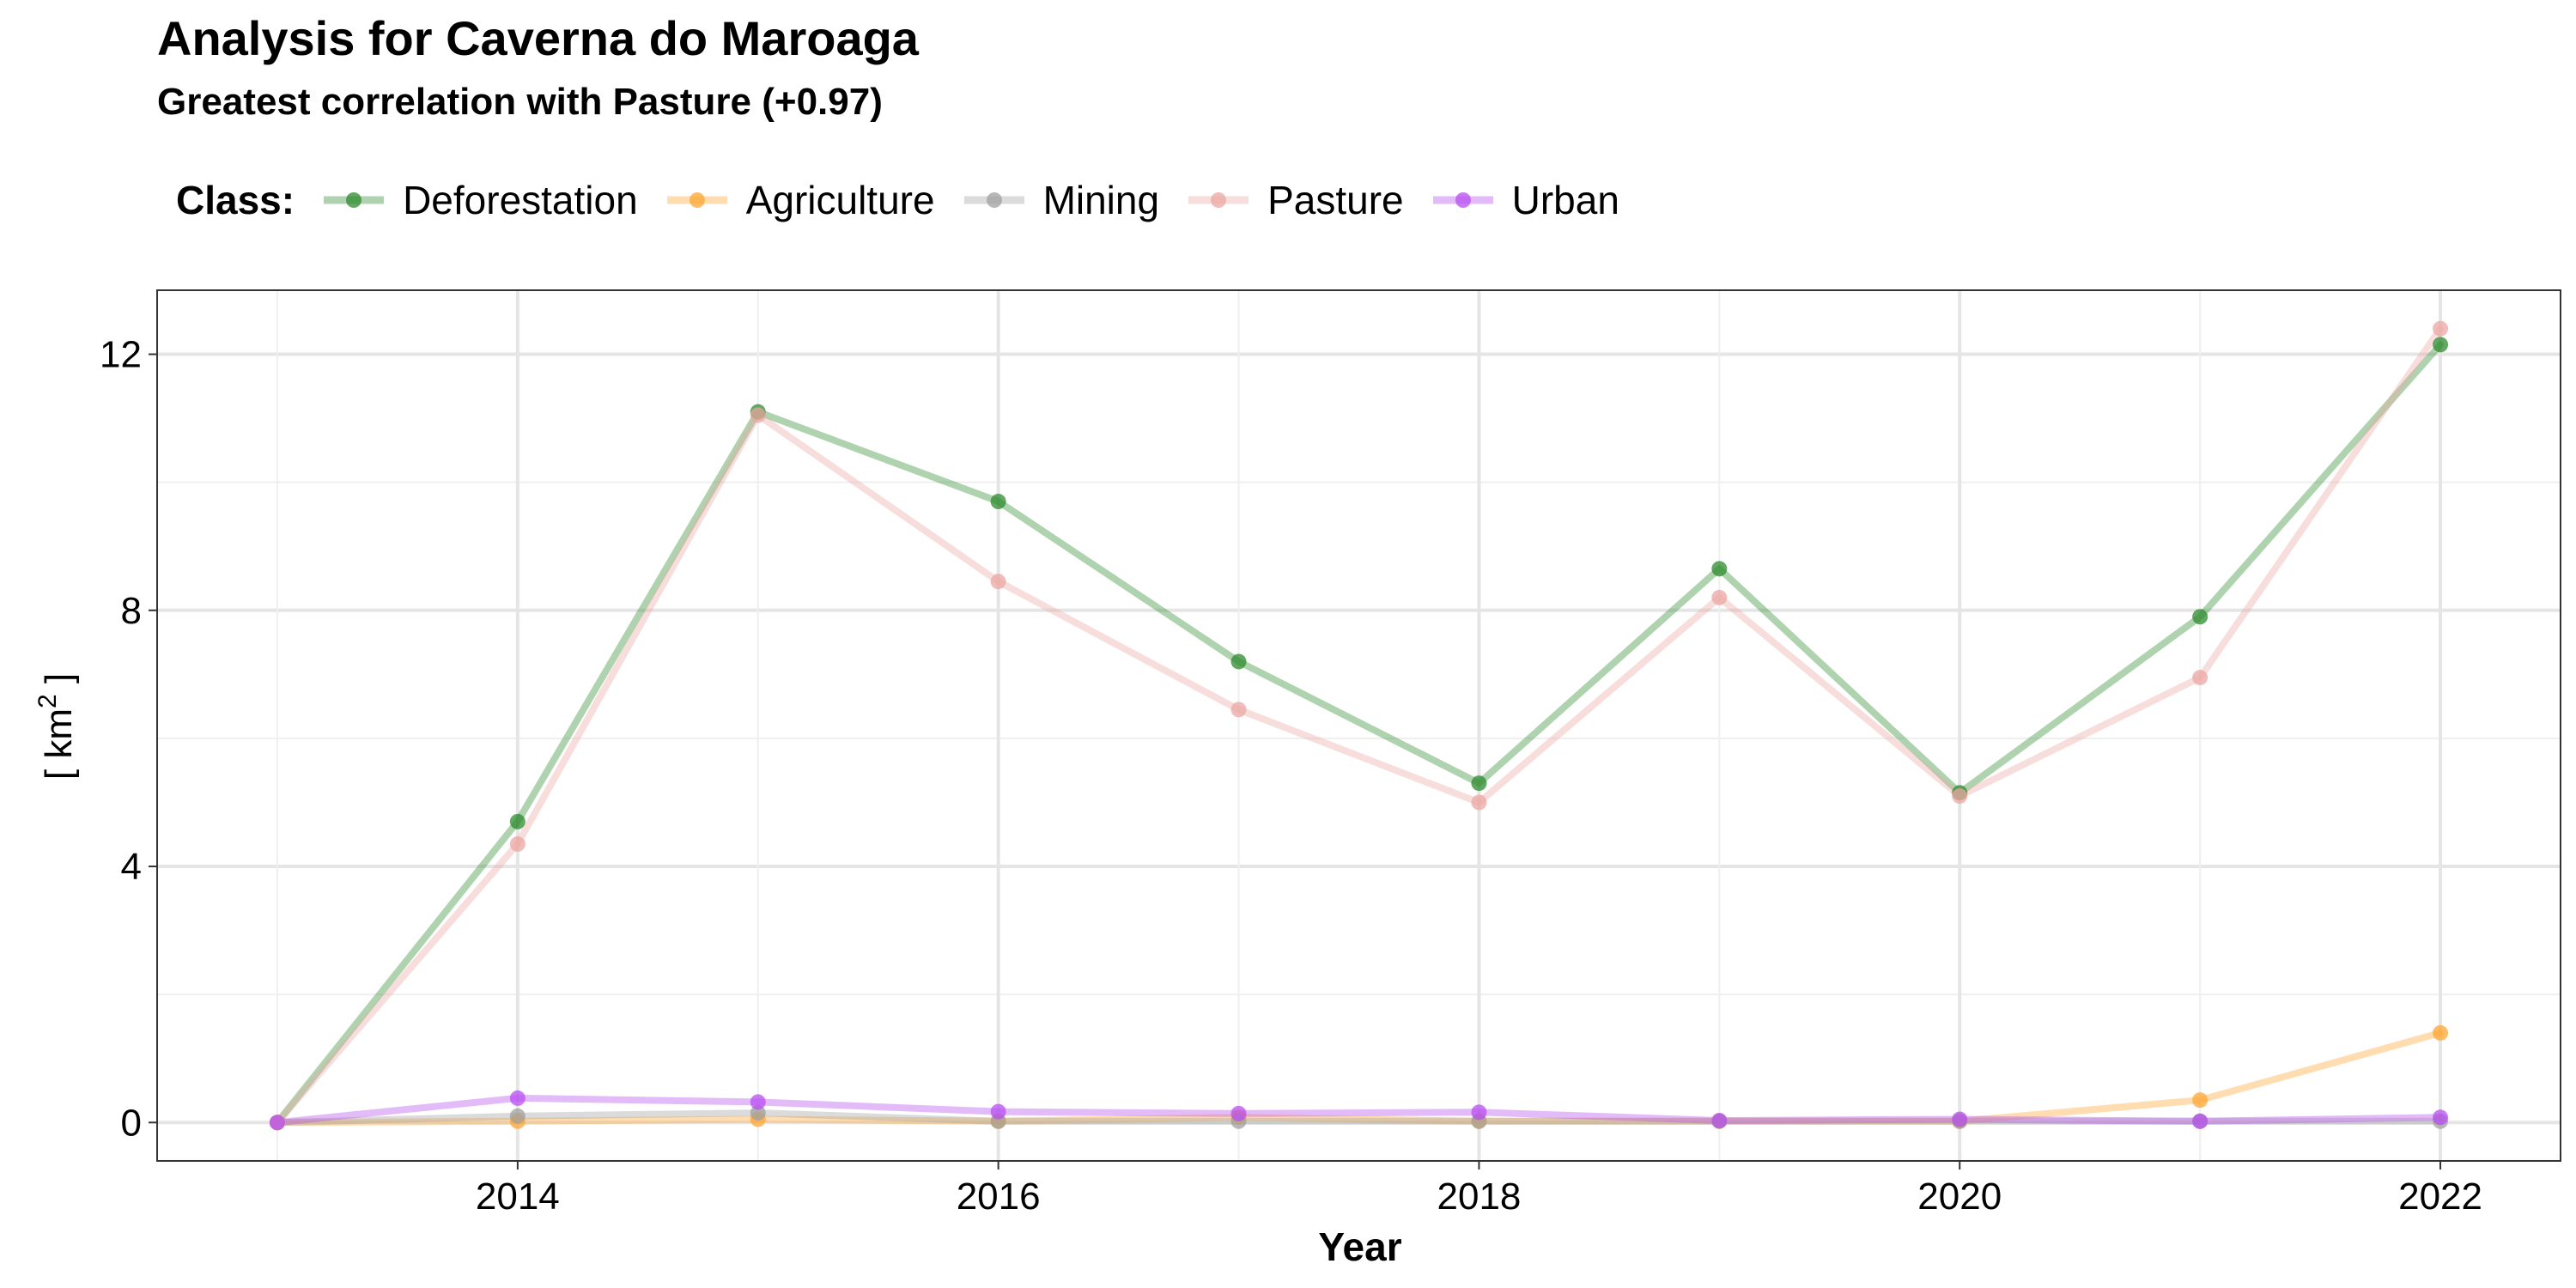  I want to click on y-axis-title-base: [ km, so click(59, 744).